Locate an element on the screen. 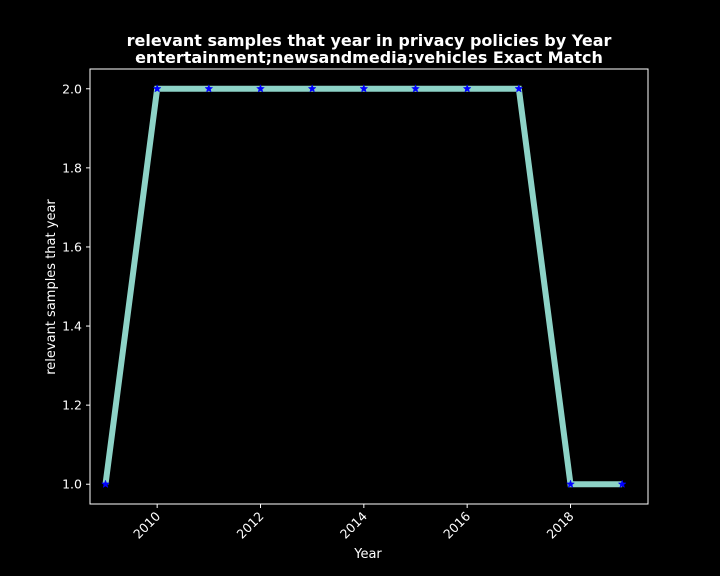  y-axis: 1.0 1.2 1.4 1.6 1.8 2.0 is located at coordinates (76, 286).